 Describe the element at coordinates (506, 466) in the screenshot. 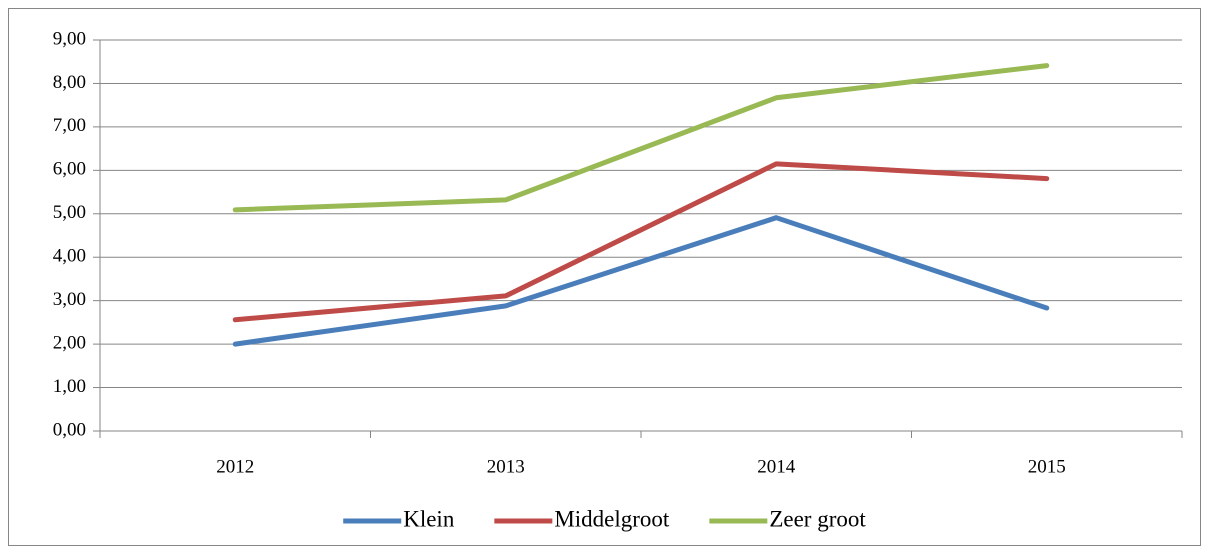

I see `x-tick-label: 2013` at that location.